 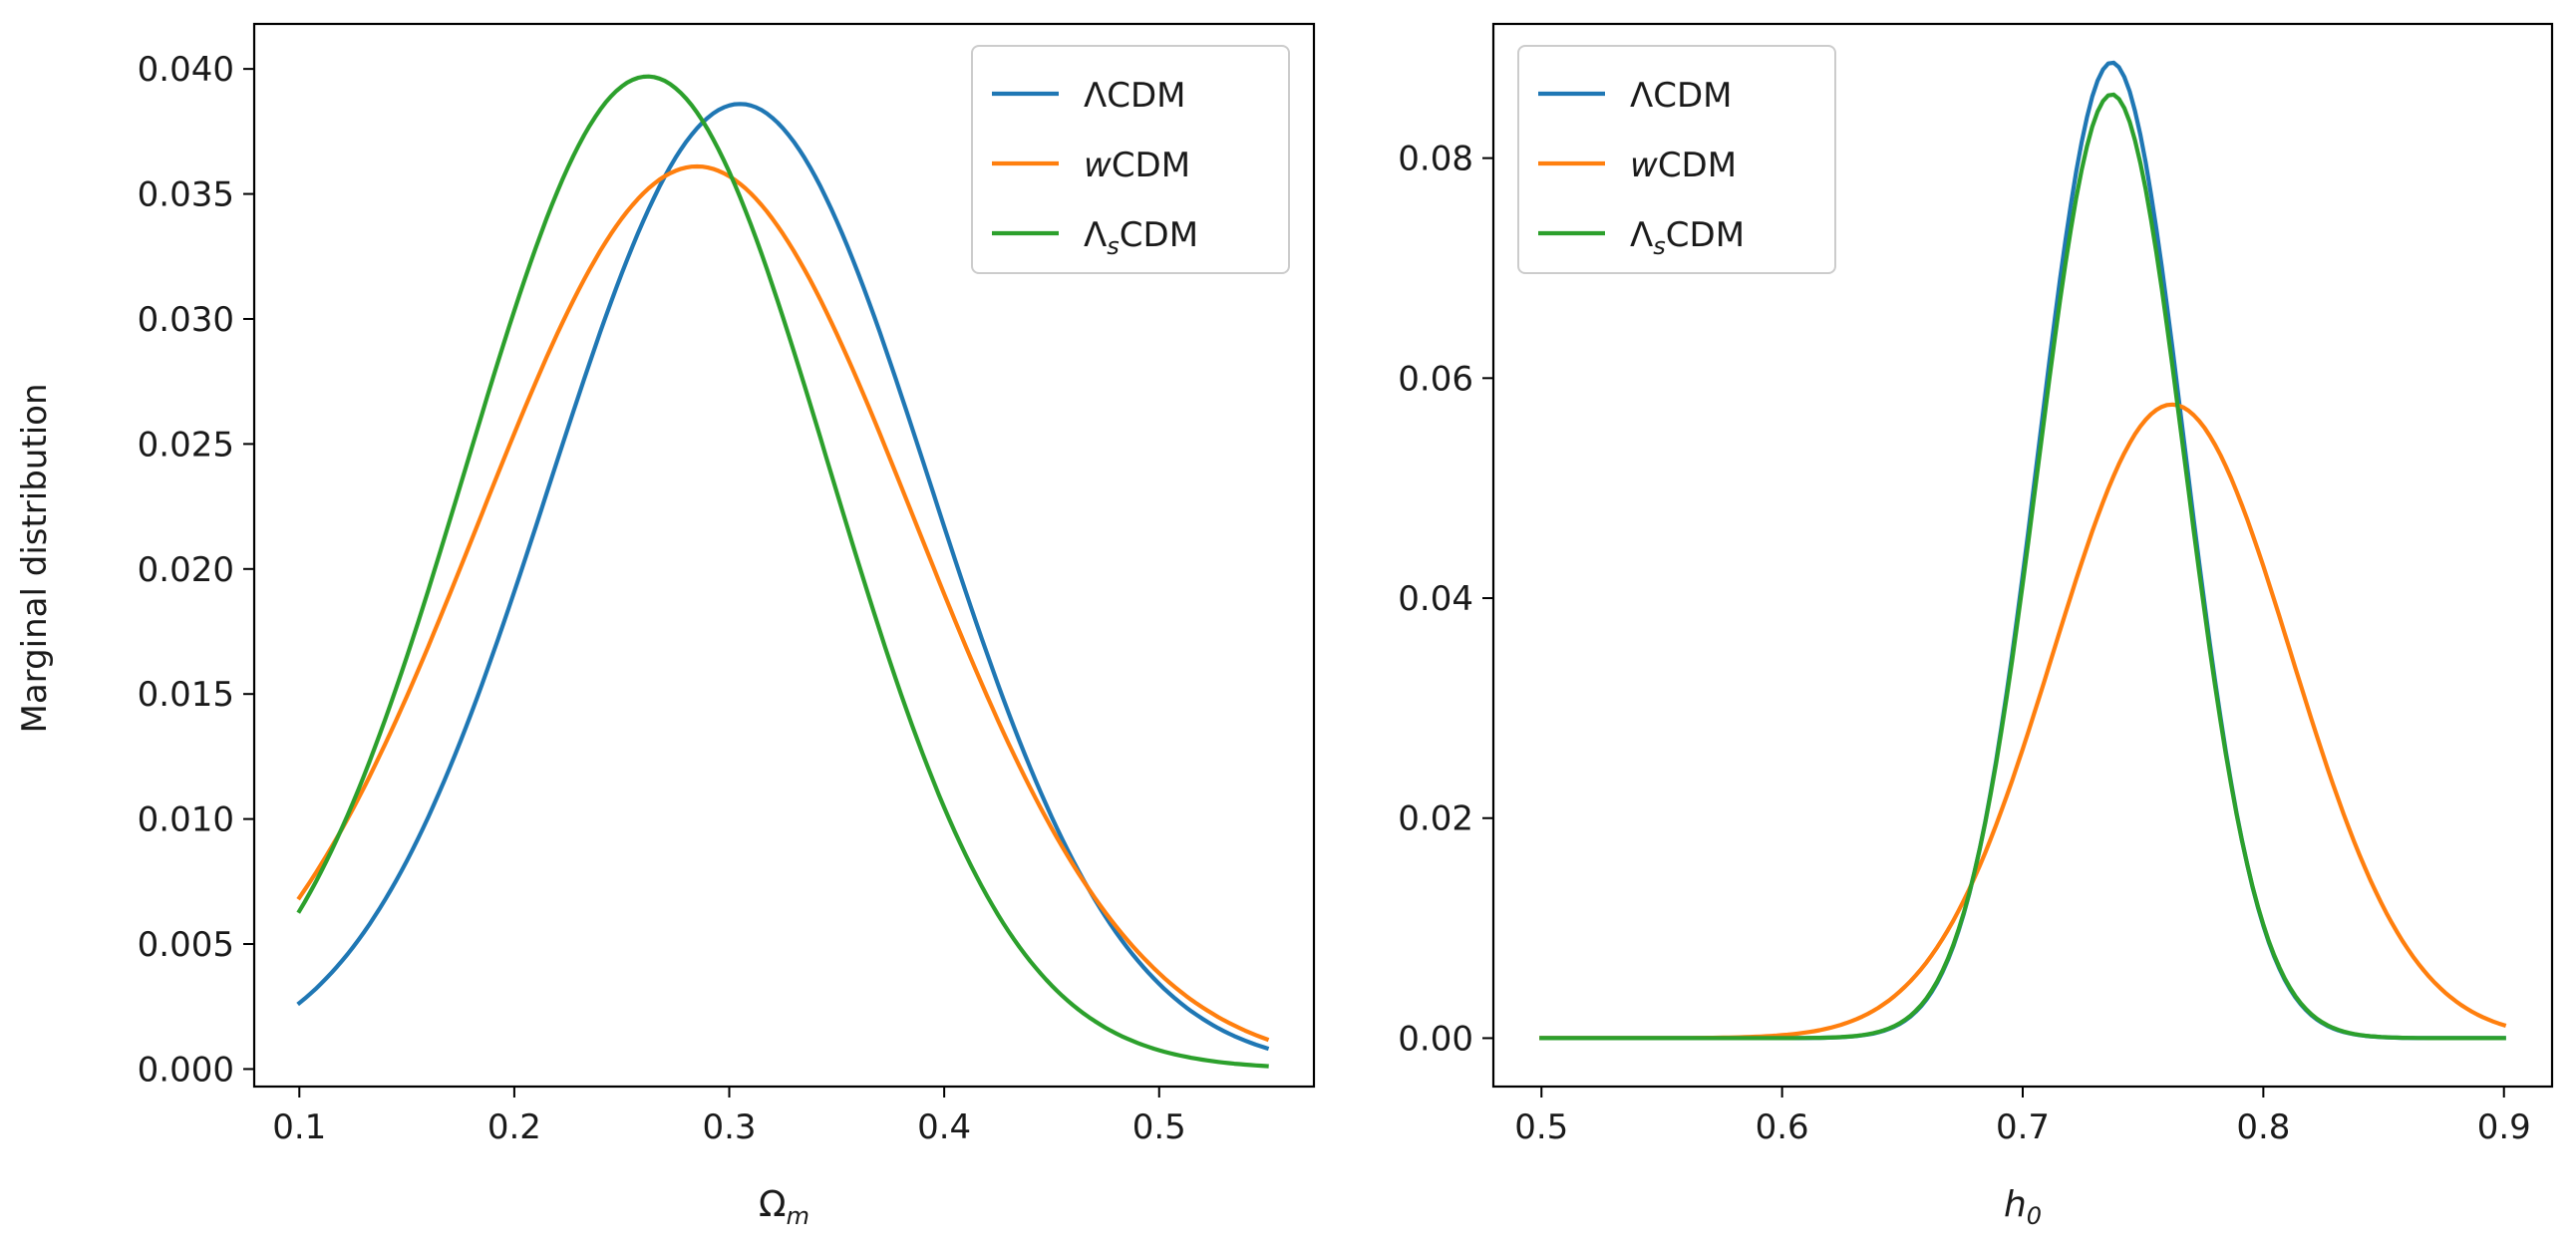 I want to click on y-tick-label: 0.02, so click(x=1435, y=819).